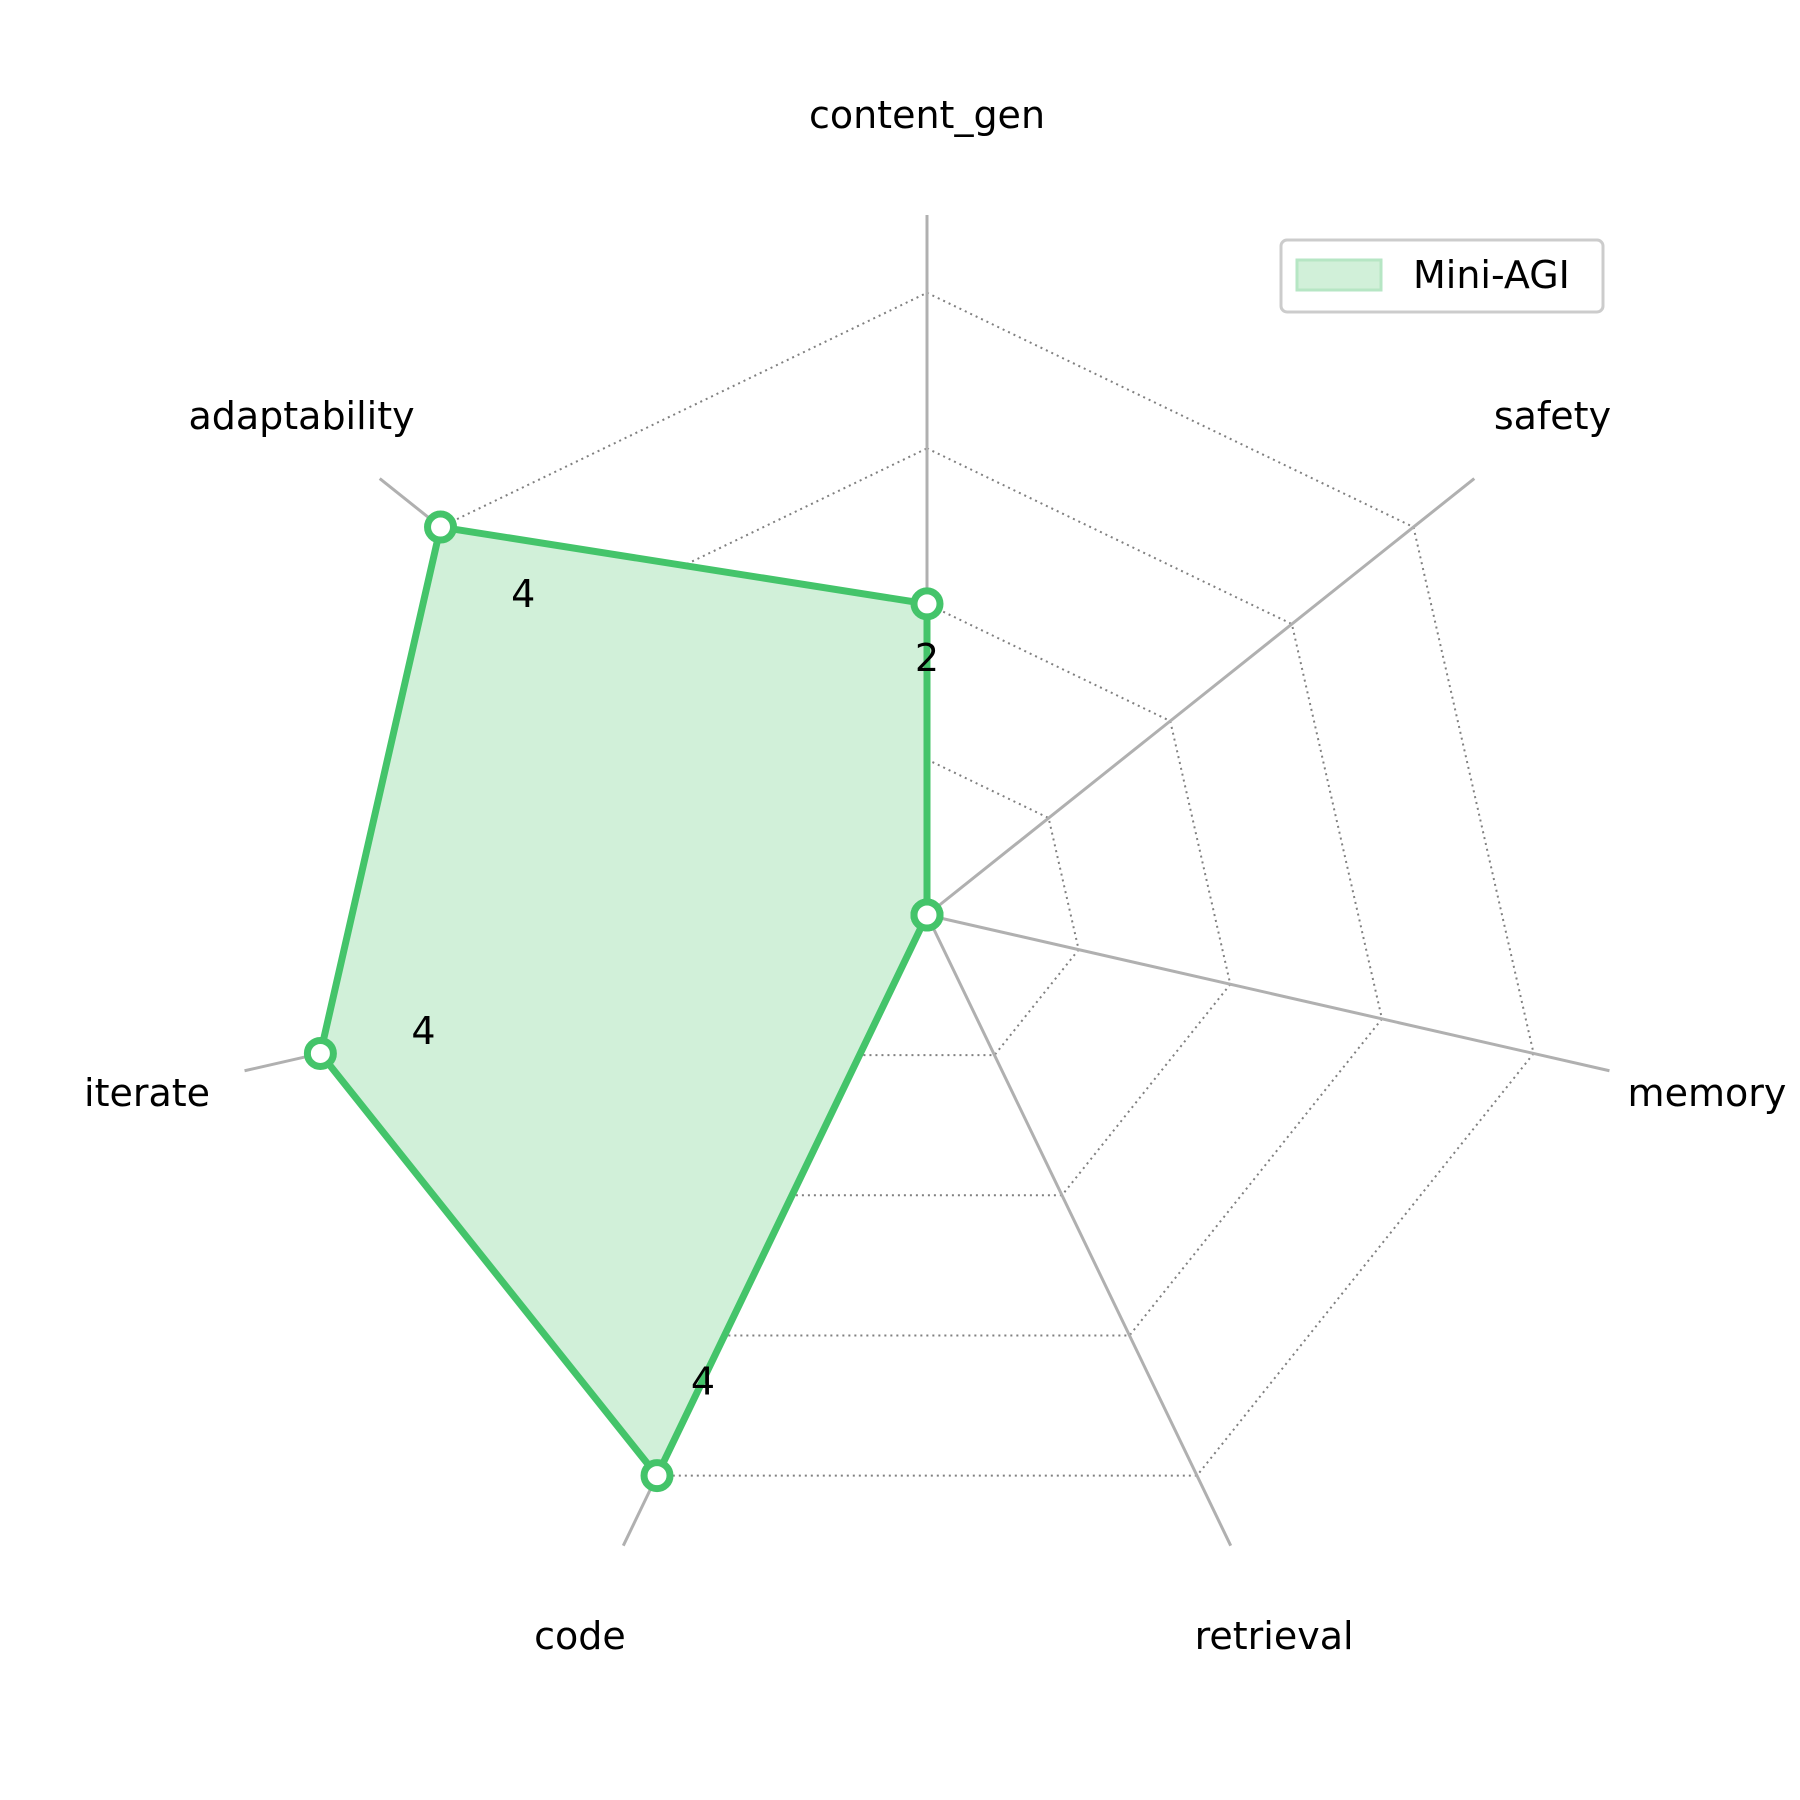 The image size is (1800, 1800). What do you see at coordinates (1201, 697) in the screenshot?
I see `spoke-safety` at bounding box center [1201, 697].